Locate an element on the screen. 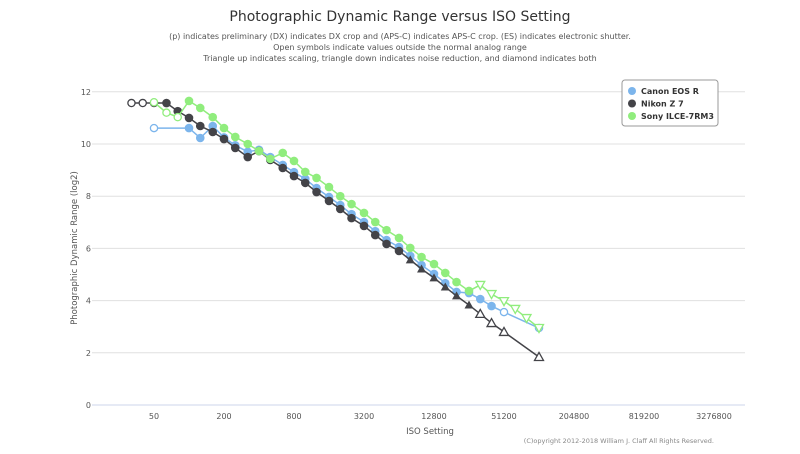 Image resolution: width=800 pixels, height=454 pixels. x-axis-label: ISO Setting is located at coordinates (430, 432).